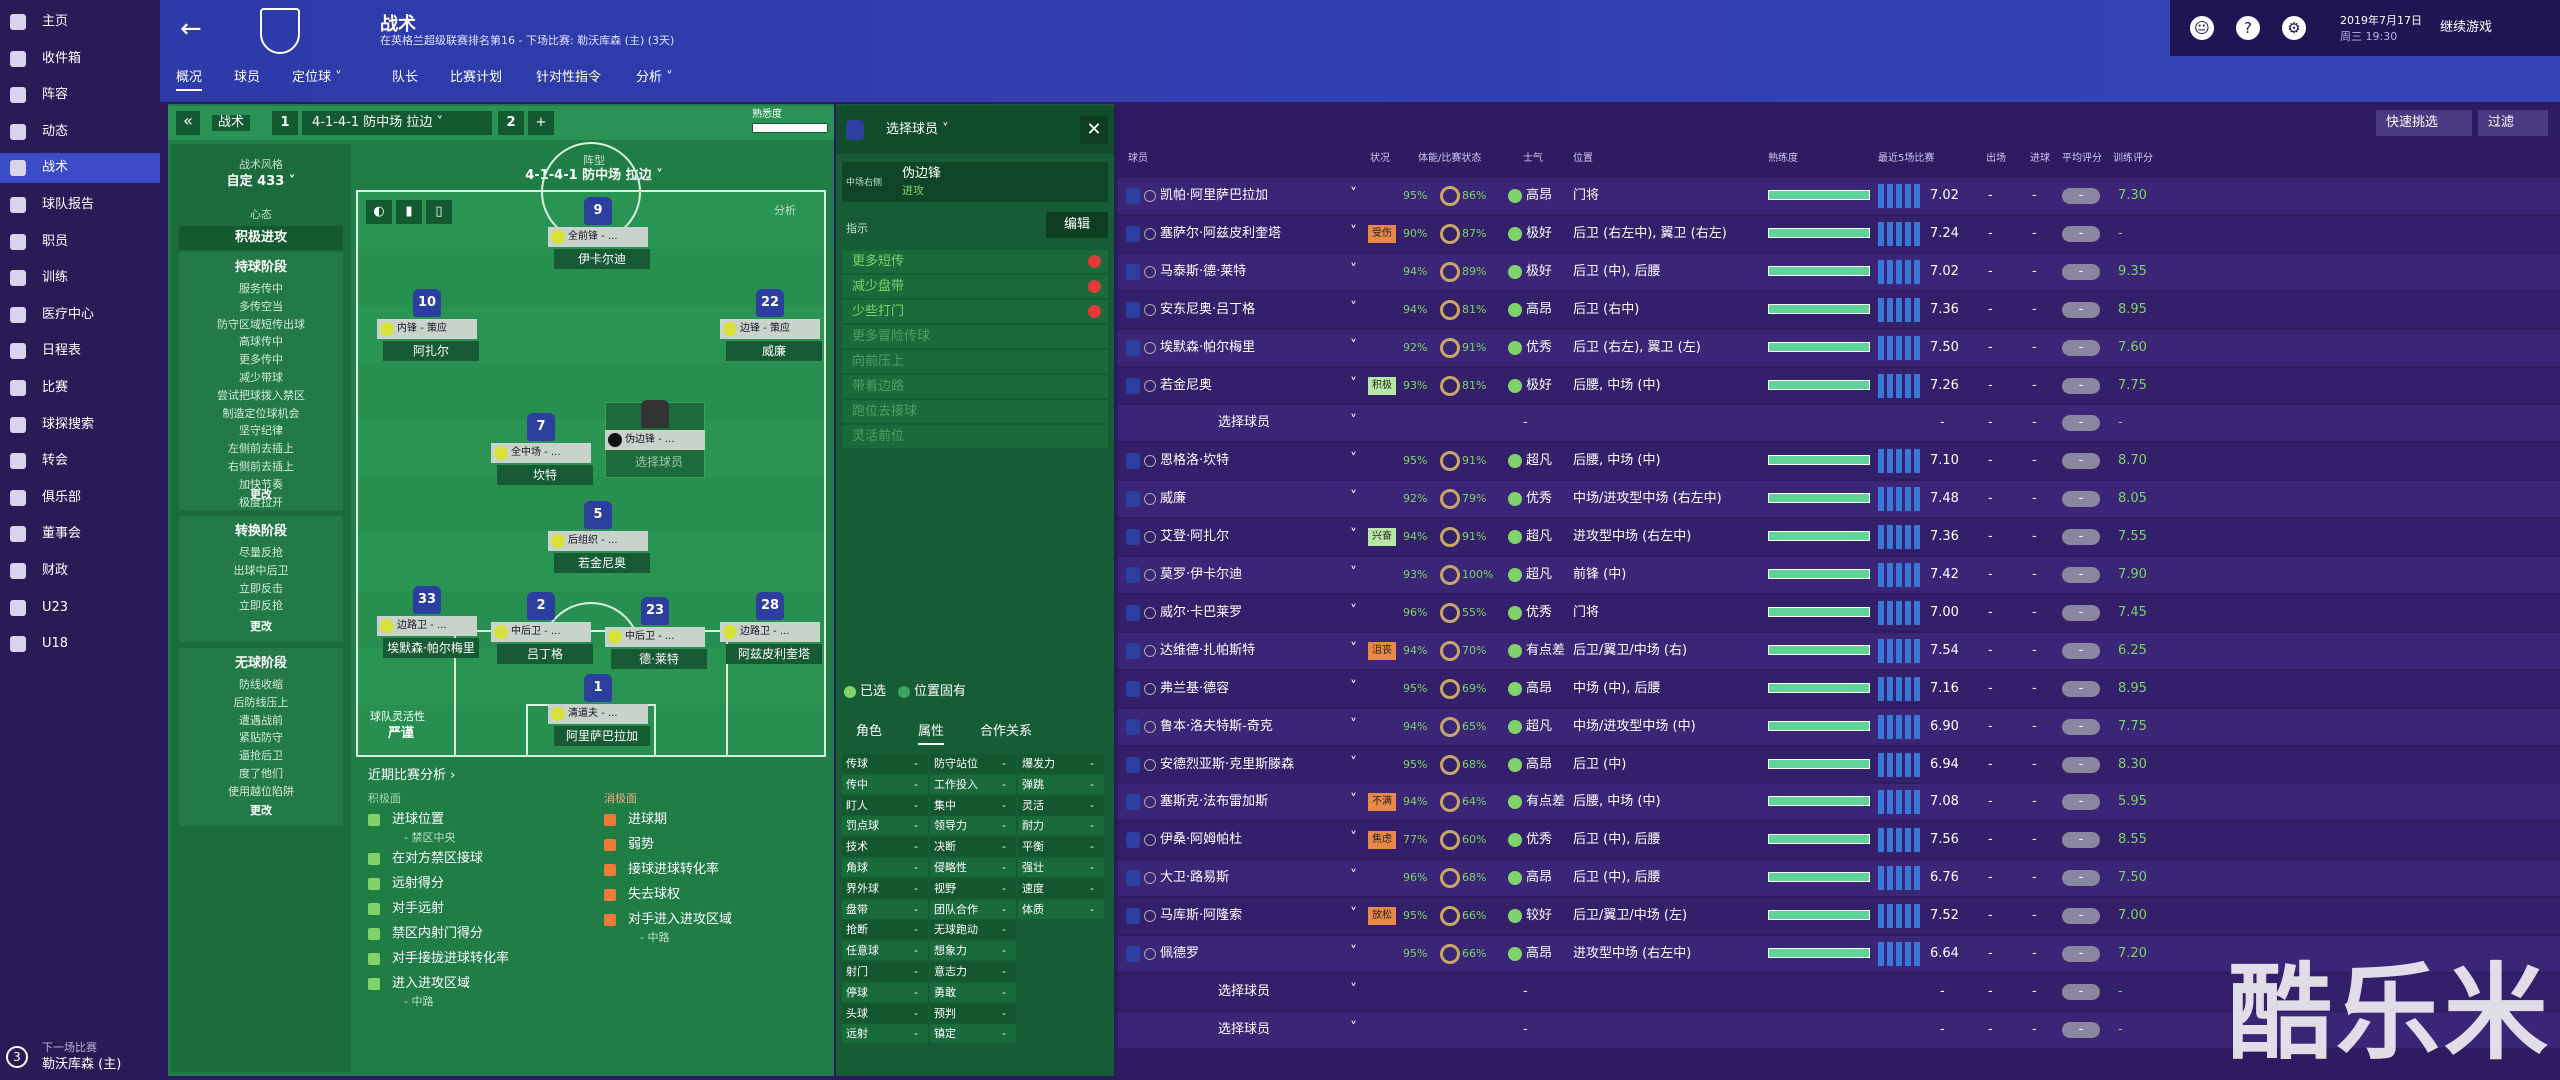  What do you see at coordinates (1533, 158) in the screenshot?
I see `column-header: 士气` at bounding box center [1533, 158].